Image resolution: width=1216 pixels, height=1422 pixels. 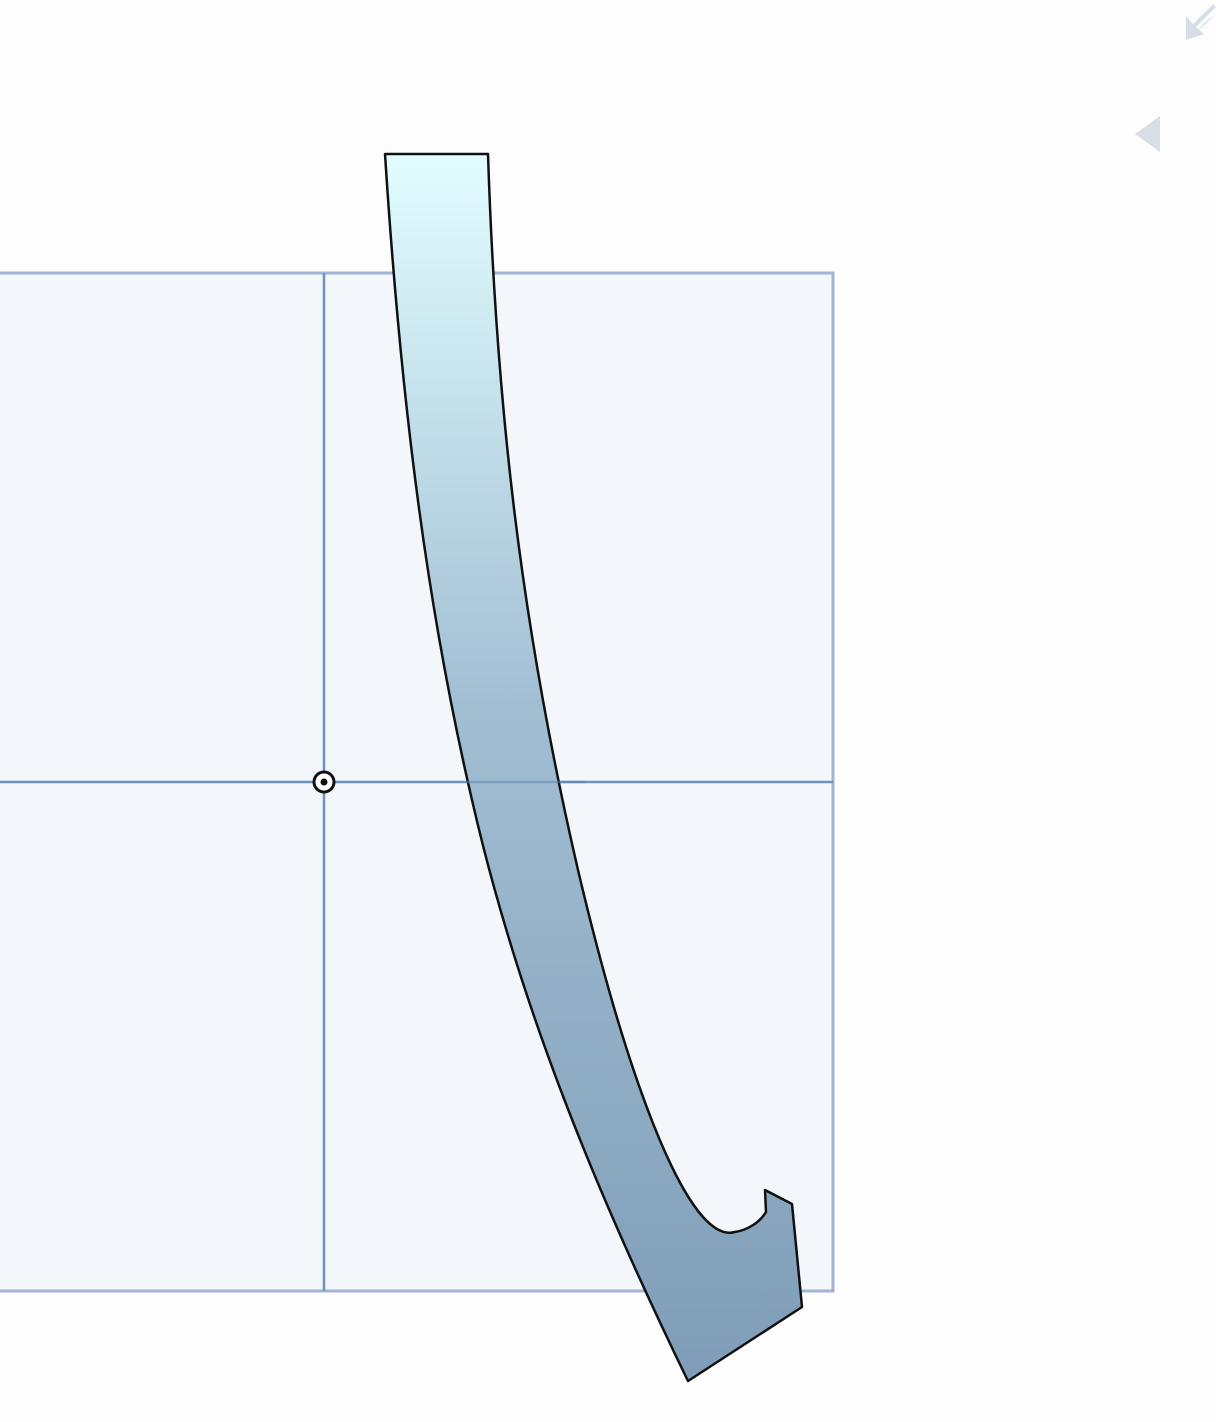 I want to click on collapse-left-icon, so click(x=1147, y=134).